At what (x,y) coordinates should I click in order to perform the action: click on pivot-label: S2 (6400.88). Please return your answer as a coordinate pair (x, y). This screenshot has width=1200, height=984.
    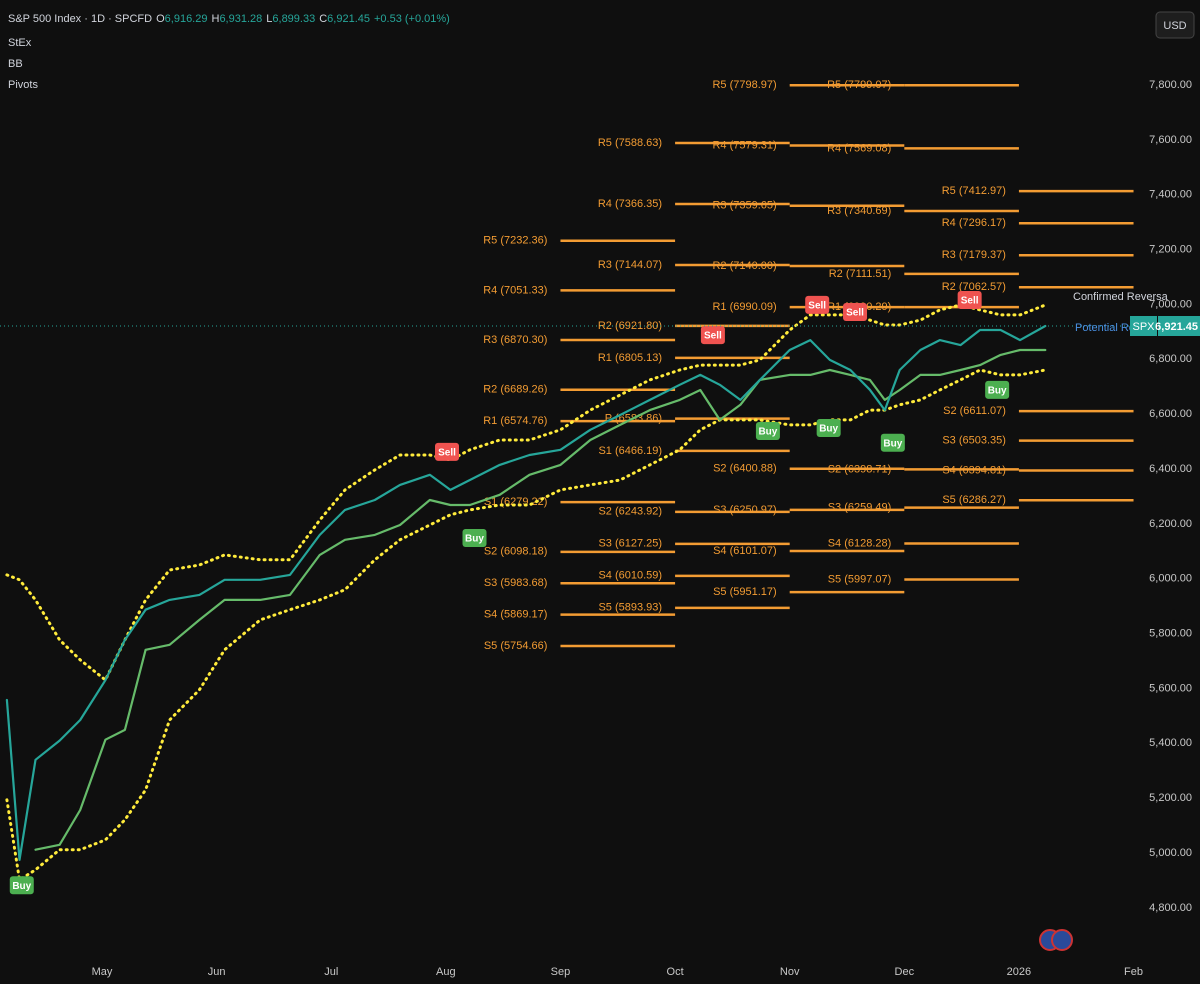
    Looking at the image, I should click on (745, 469).